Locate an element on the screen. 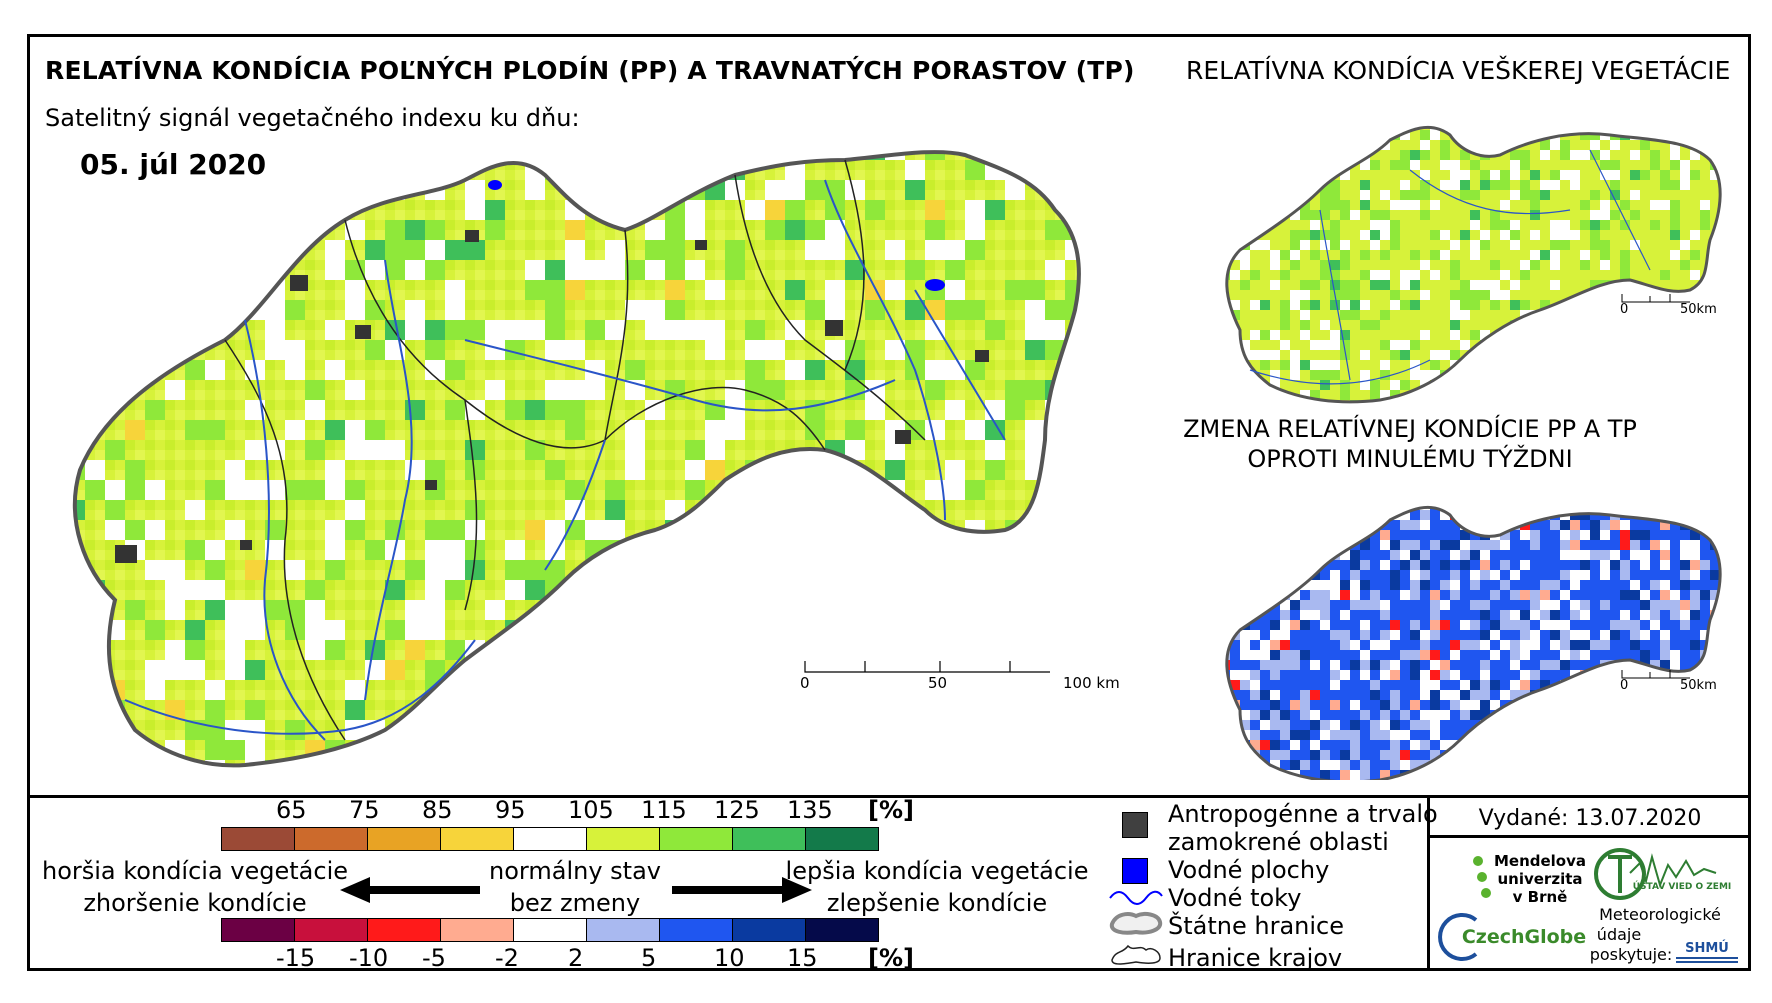  condTicks-3: 95 is located at coordinates (510, 810).